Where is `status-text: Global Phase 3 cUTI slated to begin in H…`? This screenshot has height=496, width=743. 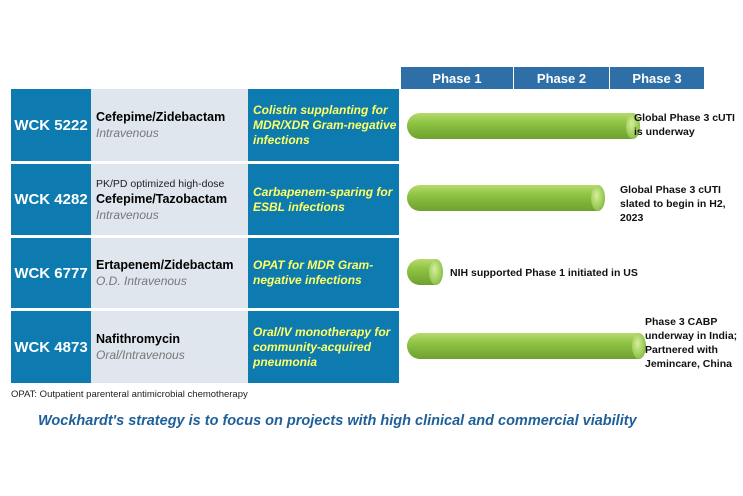 status-text: Global Phase 3 cUTI slated to begin in H… is located at coordinates (673, 204).